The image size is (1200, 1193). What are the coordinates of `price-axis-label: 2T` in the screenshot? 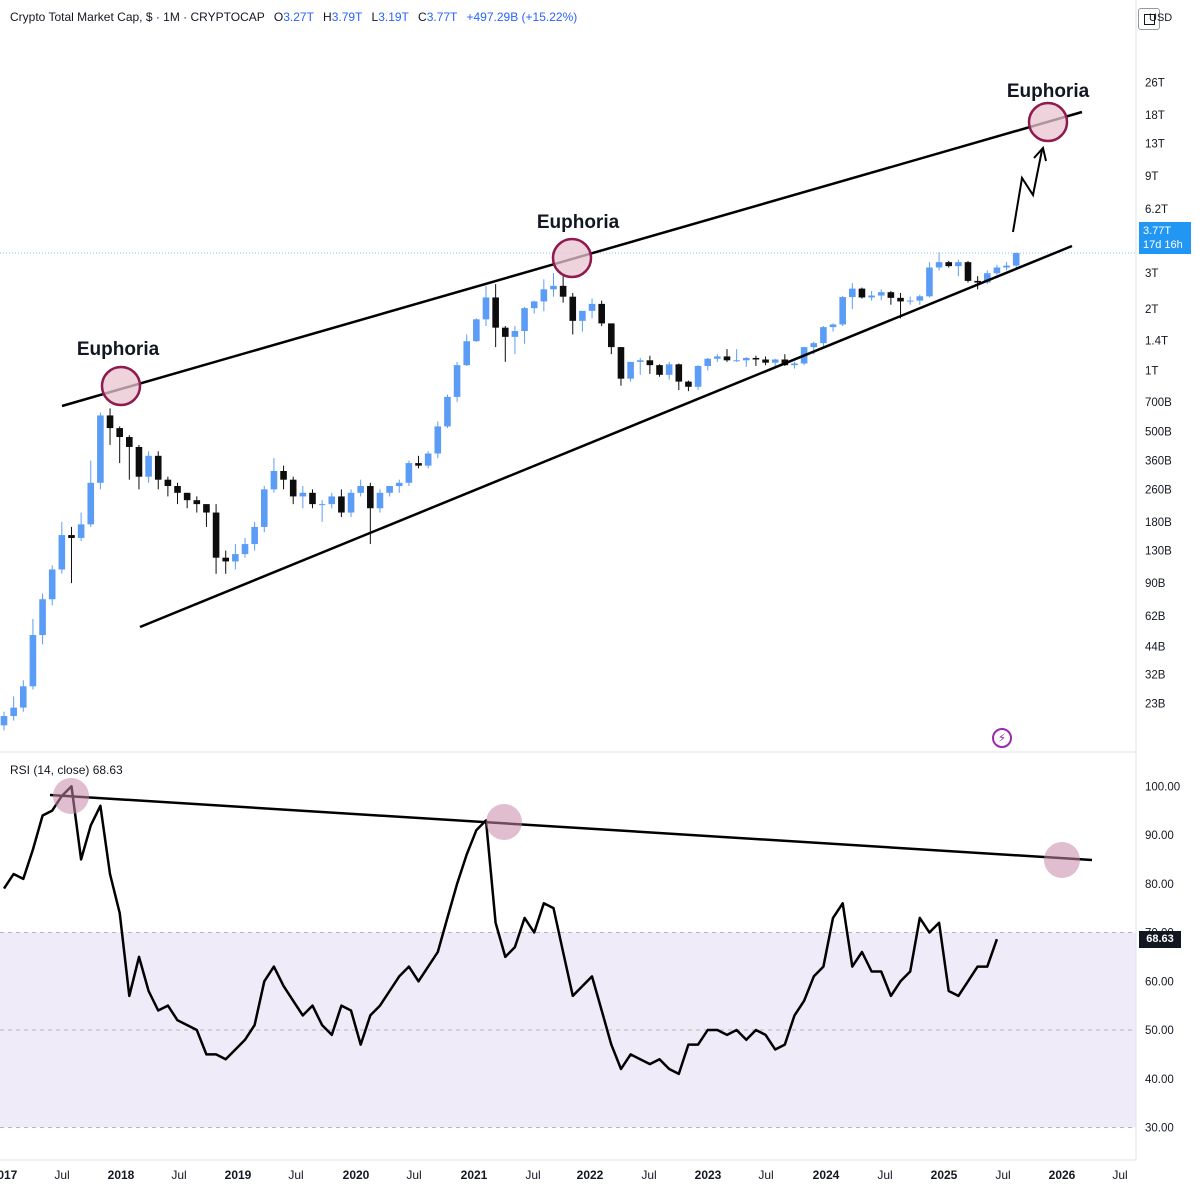 It's located at (1151, 310).